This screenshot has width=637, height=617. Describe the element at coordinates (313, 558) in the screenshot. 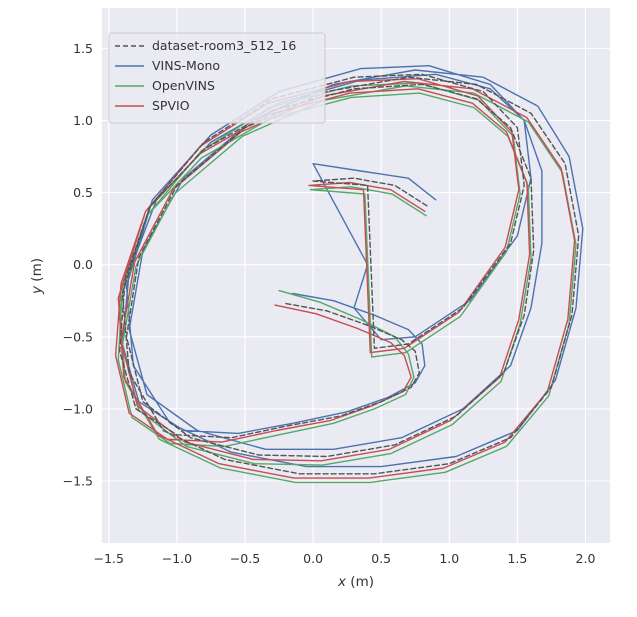

I see `x-tick-label: 0.0` at that location.